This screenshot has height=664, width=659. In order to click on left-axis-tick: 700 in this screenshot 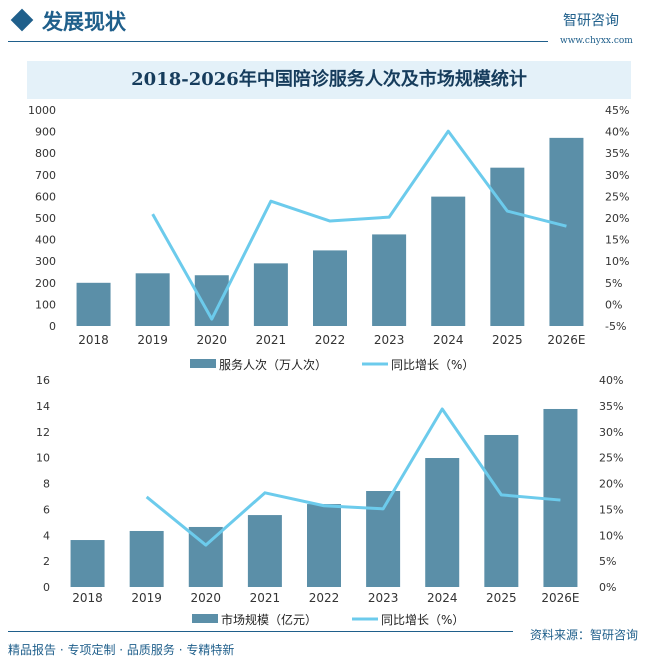, I will do `click(45, 175)`.